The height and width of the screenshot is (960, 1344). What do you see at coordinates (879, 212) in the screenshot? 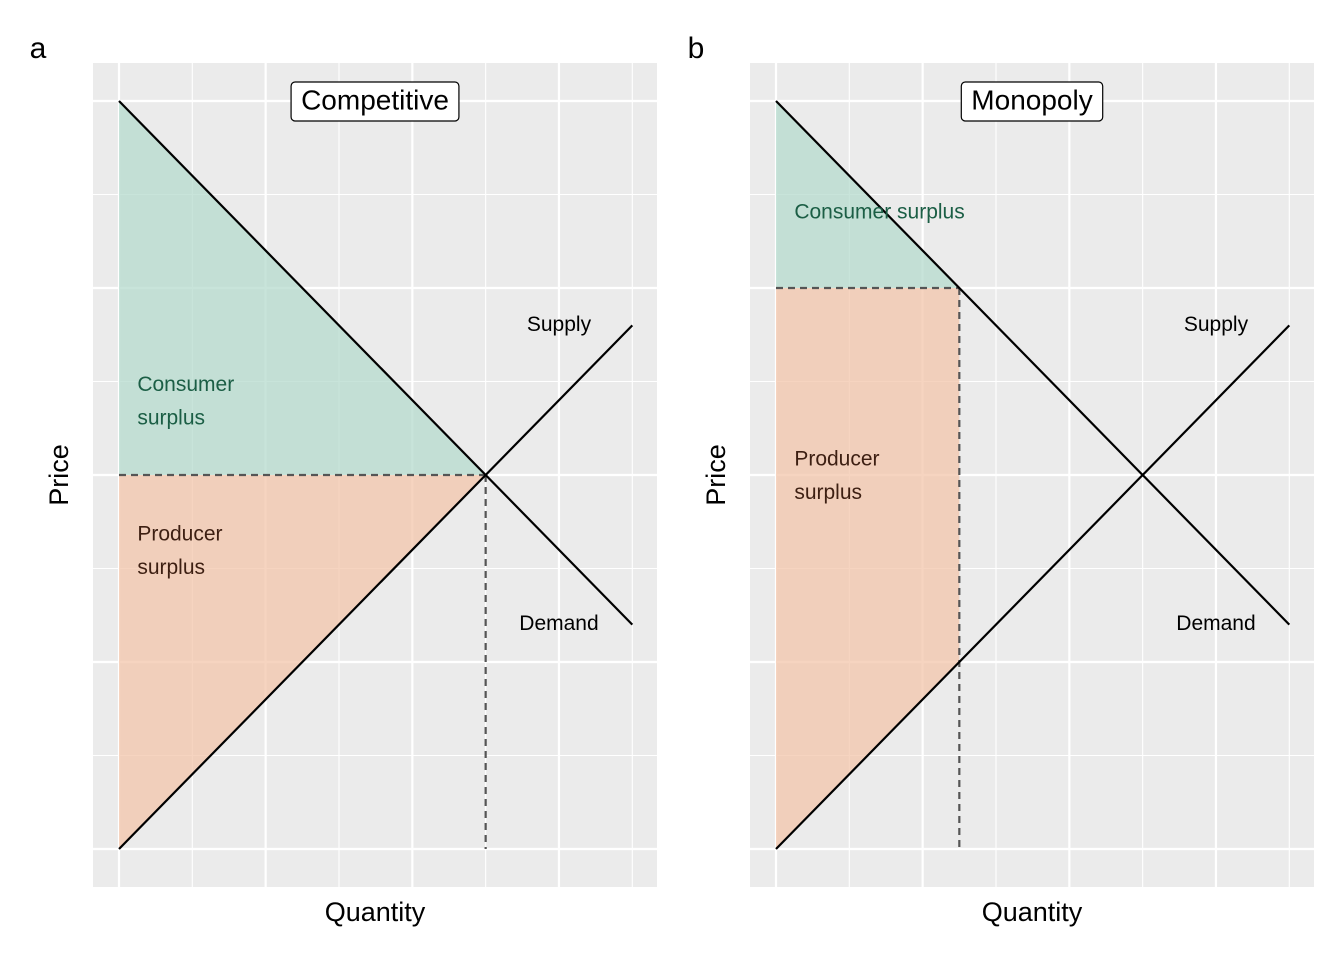
I see `consumer-surplus-label: Consumer surplus` at bounding box center [879, 212].